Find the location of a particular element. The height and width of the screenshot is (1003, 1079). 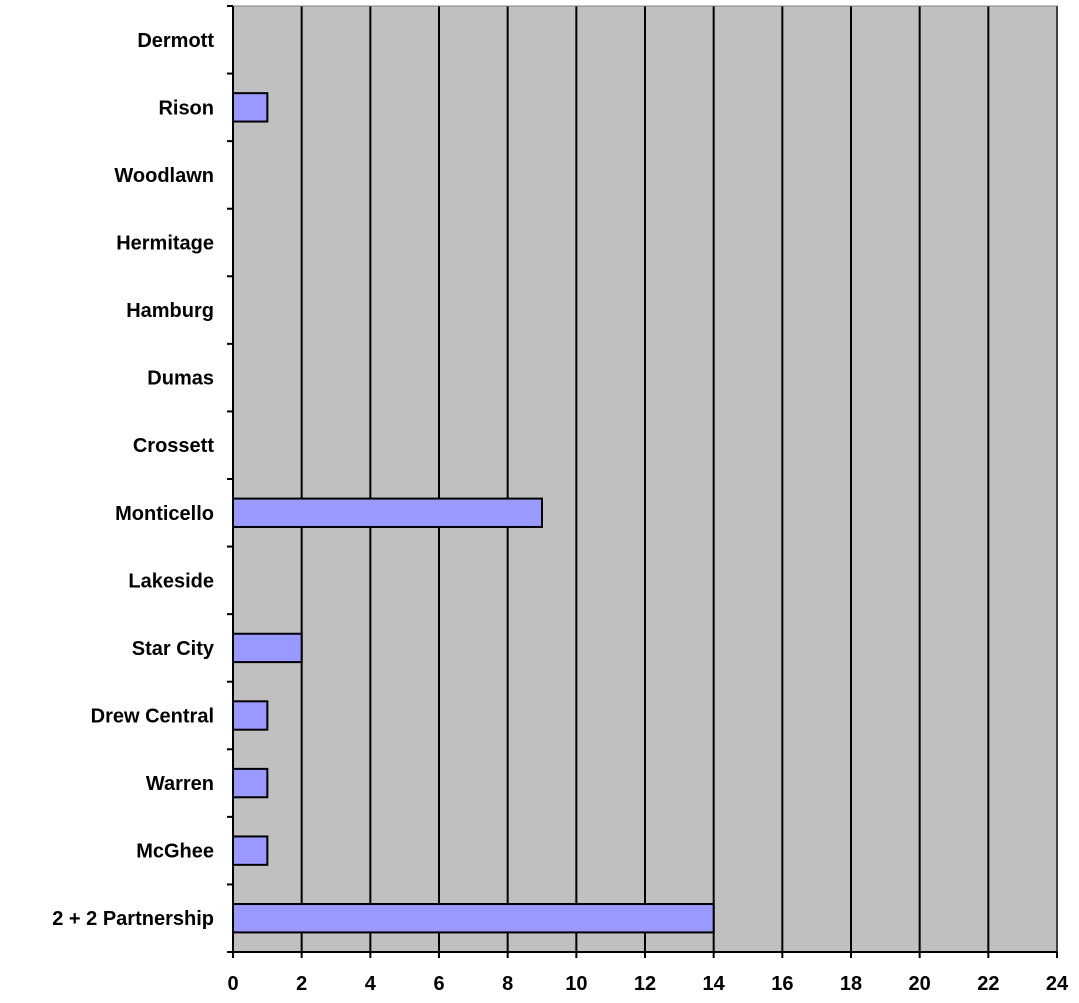

x-tick-label: 4 is located at coordinates (371, 984).